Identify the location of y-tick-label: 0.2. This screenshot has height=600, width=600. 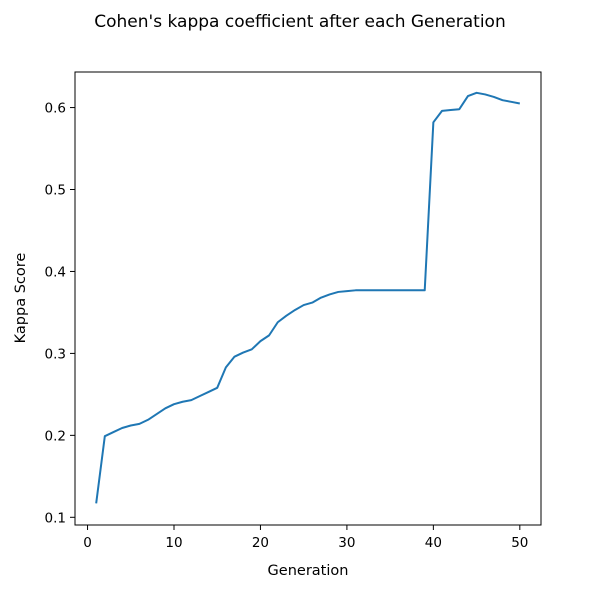
(55, 436).